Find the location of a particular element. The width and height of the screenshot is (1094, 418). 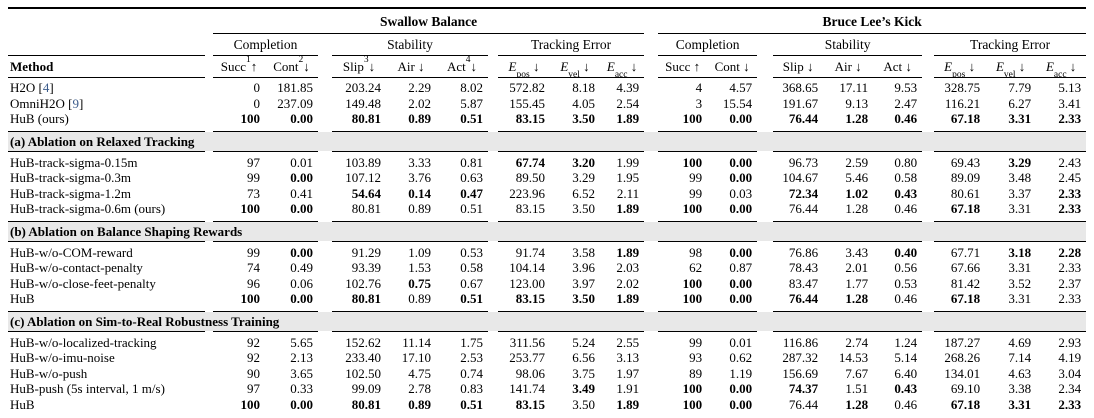

cell-slip-task1: 107.12 is located at coordinates (363, 177).